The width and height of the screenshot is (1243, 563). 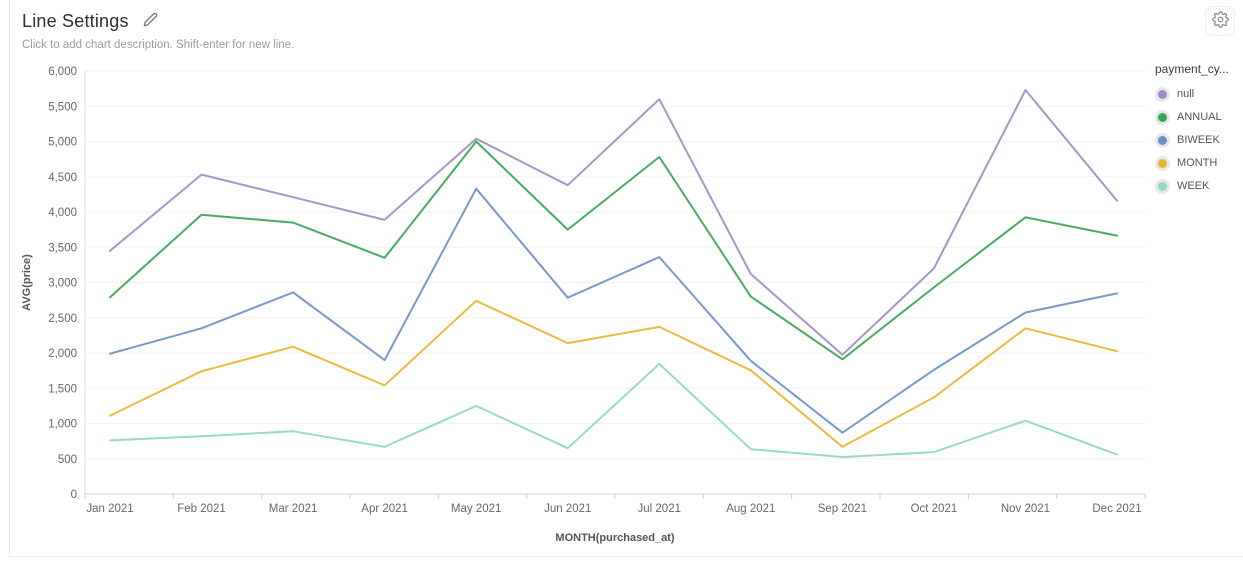 I want to click on y-tick-label: 1,000, so click(x=62, y=425).